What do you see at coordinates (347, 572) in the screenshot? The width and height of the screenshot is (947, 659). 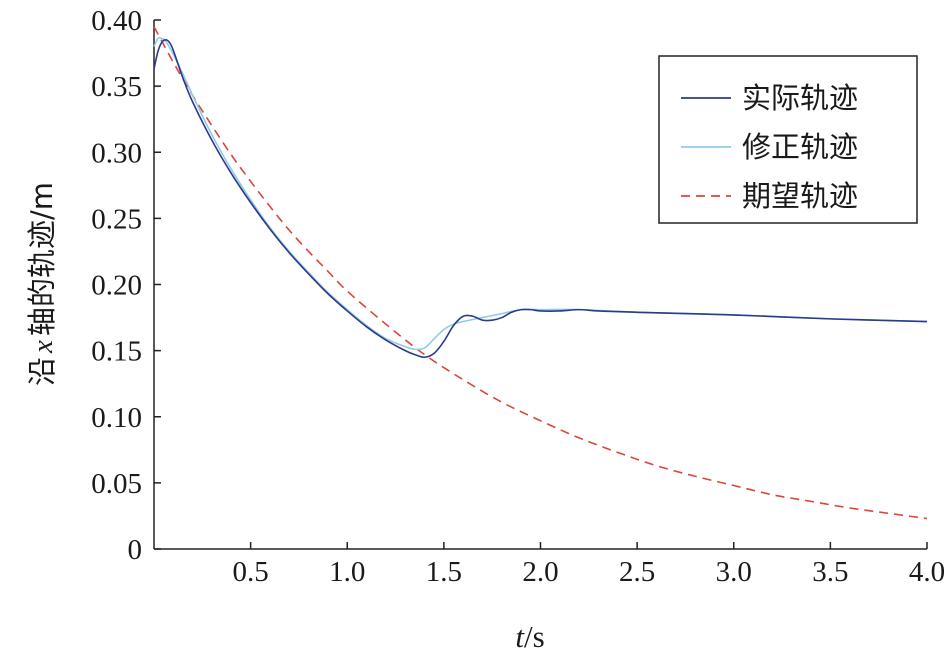 I see `x-tick-label: 1.0` at bounding box center [347, 572].